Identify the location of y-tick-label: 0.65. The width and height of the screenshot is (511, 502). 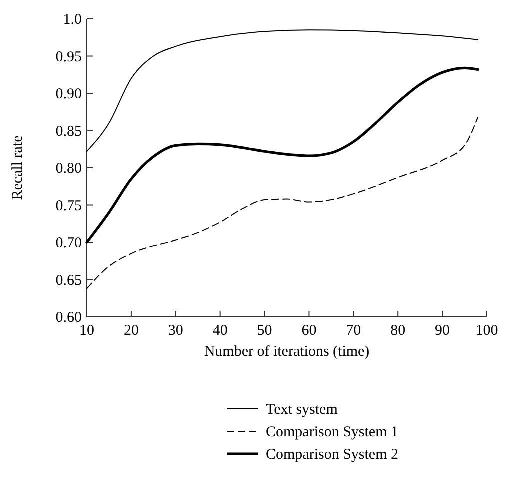
(69, 280).